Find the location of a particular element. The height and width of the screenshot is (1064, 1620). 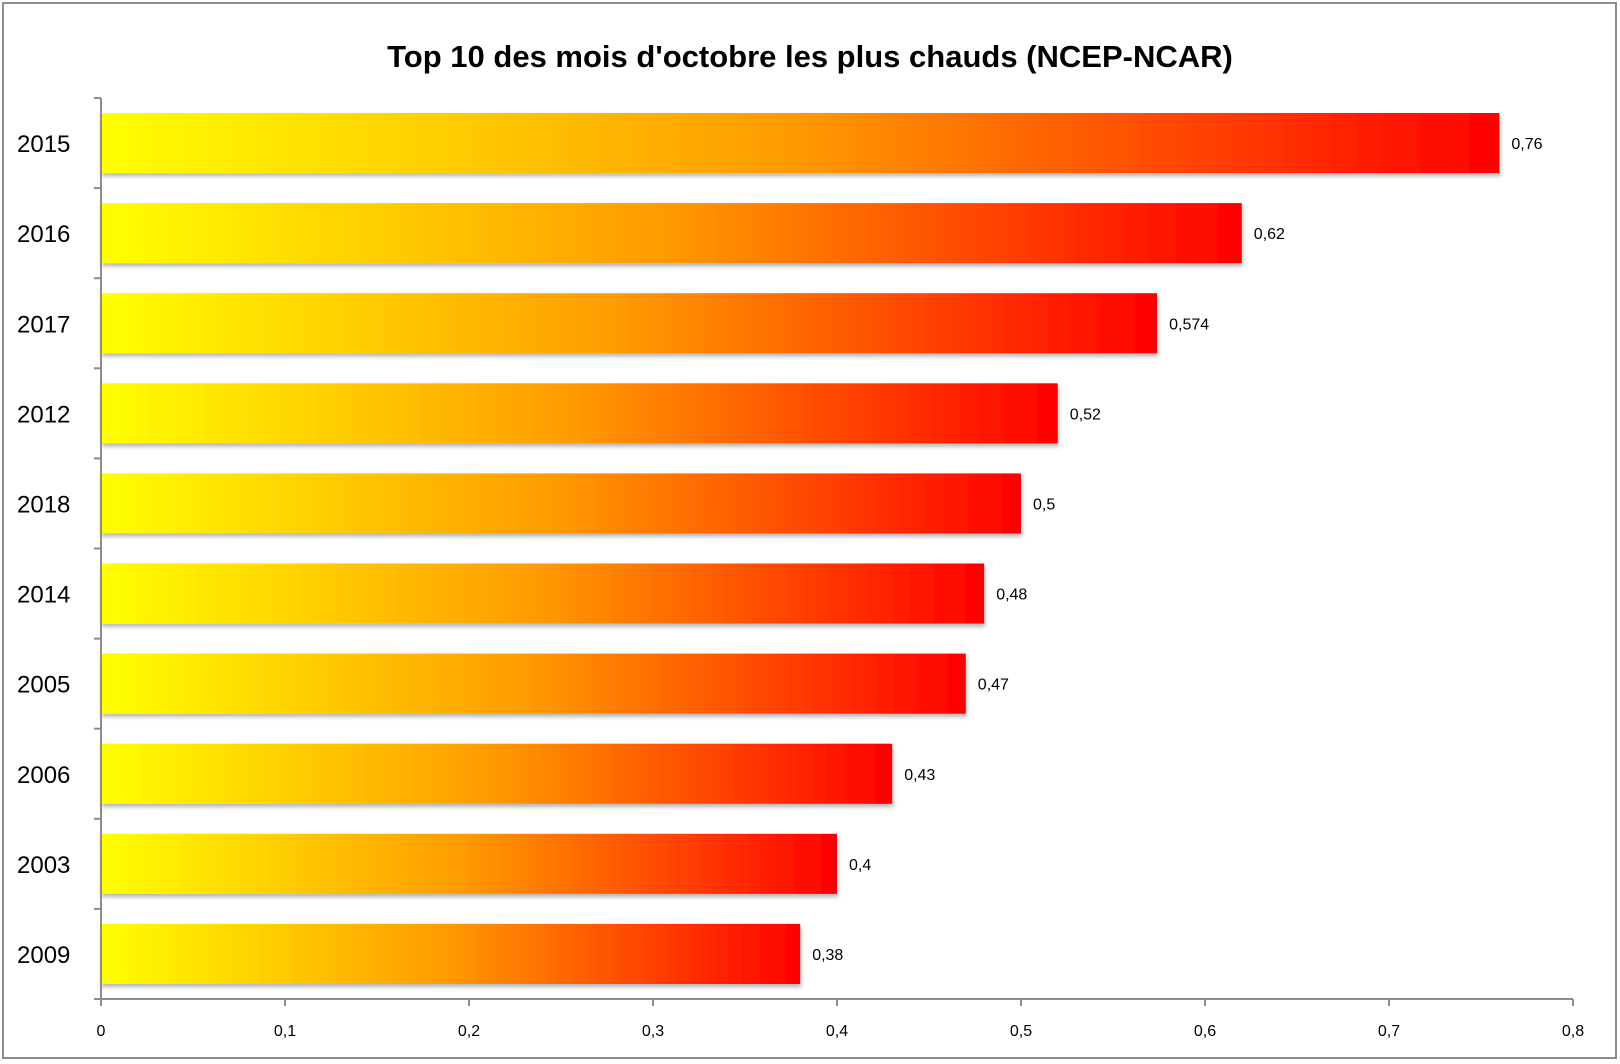

data-label-2016: 0,62 is located at coordinates (1269, 234).